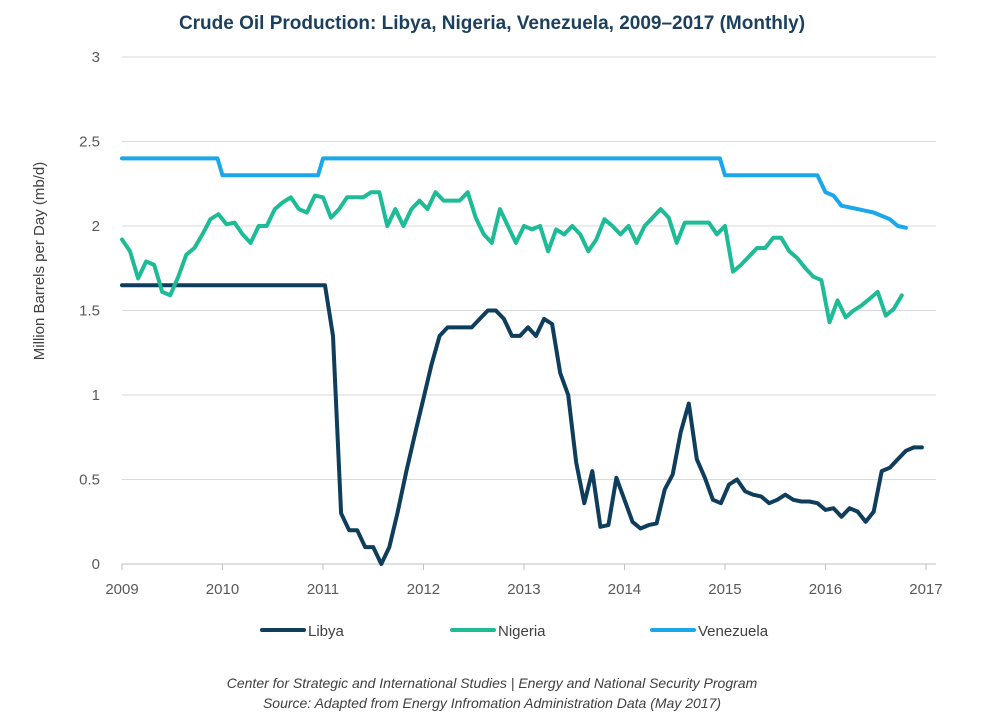 The height and width of the screenshot is (716, 984). Describe the element at coordinates (96, 57) in the screenshot. I see `y-tick-label: 3` at that location.